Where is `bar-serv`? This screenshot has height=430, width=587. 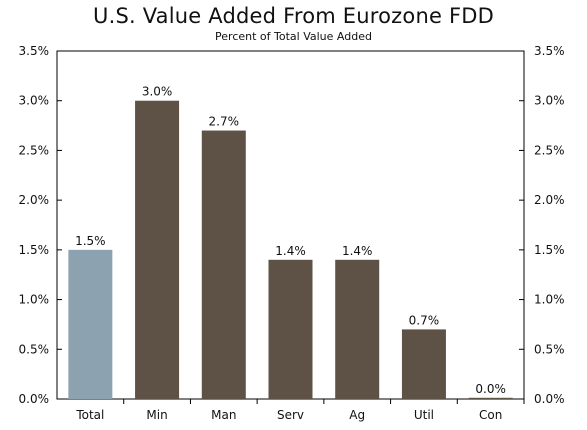
bar-serv is located at coordinates (290, 329).